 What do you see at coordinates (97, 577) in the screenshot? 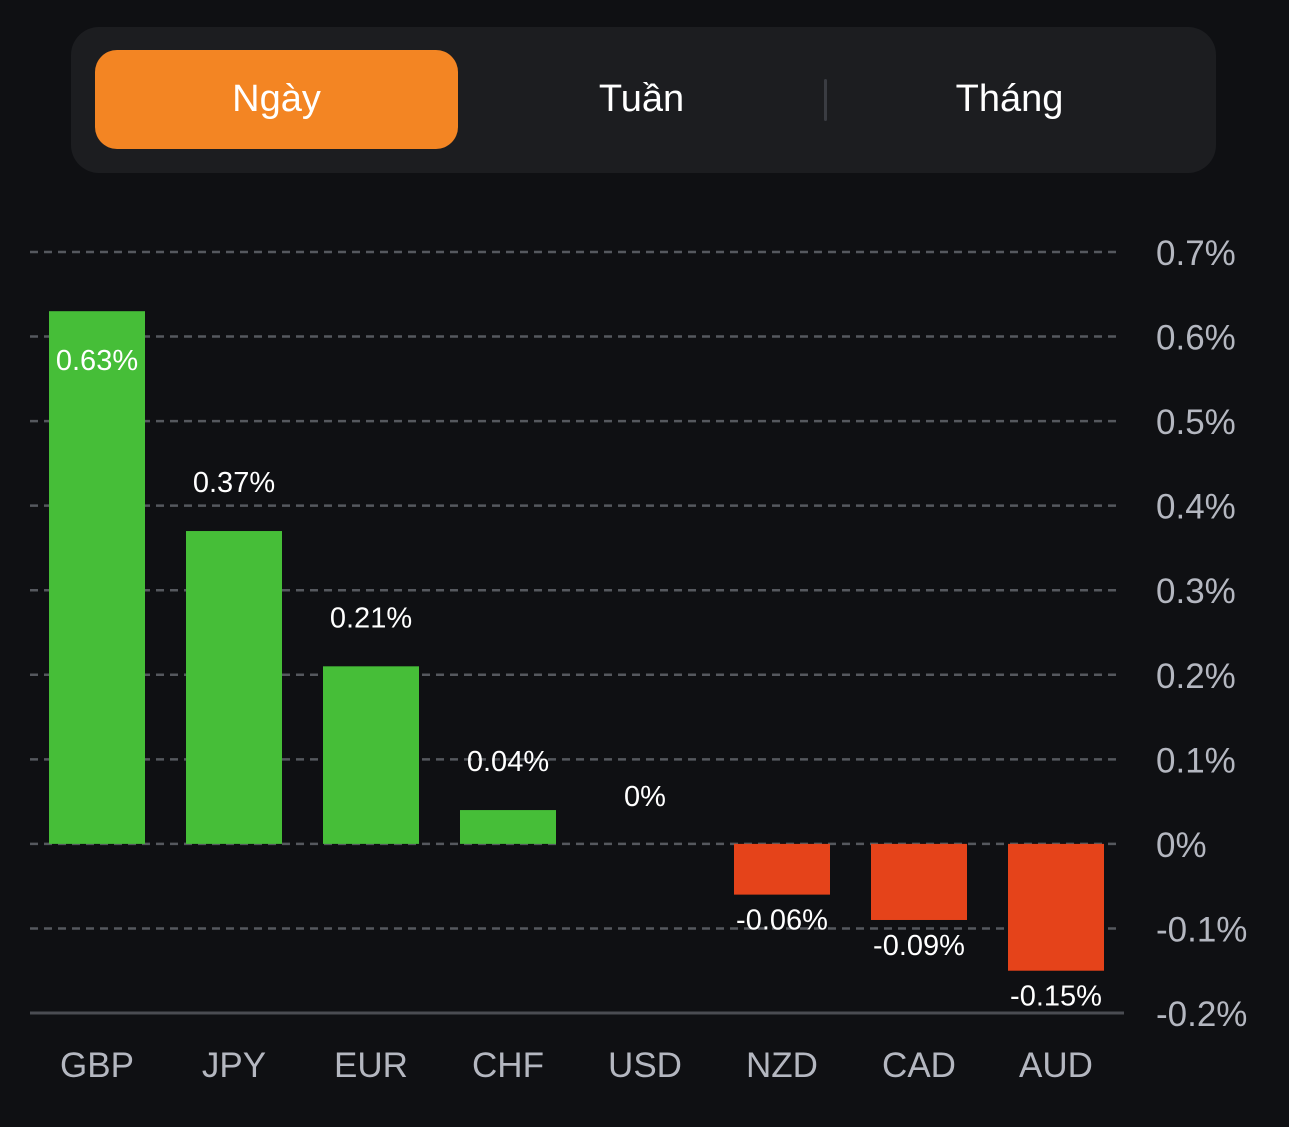
I see `bar-gbp` at bounding box center [97, 577].